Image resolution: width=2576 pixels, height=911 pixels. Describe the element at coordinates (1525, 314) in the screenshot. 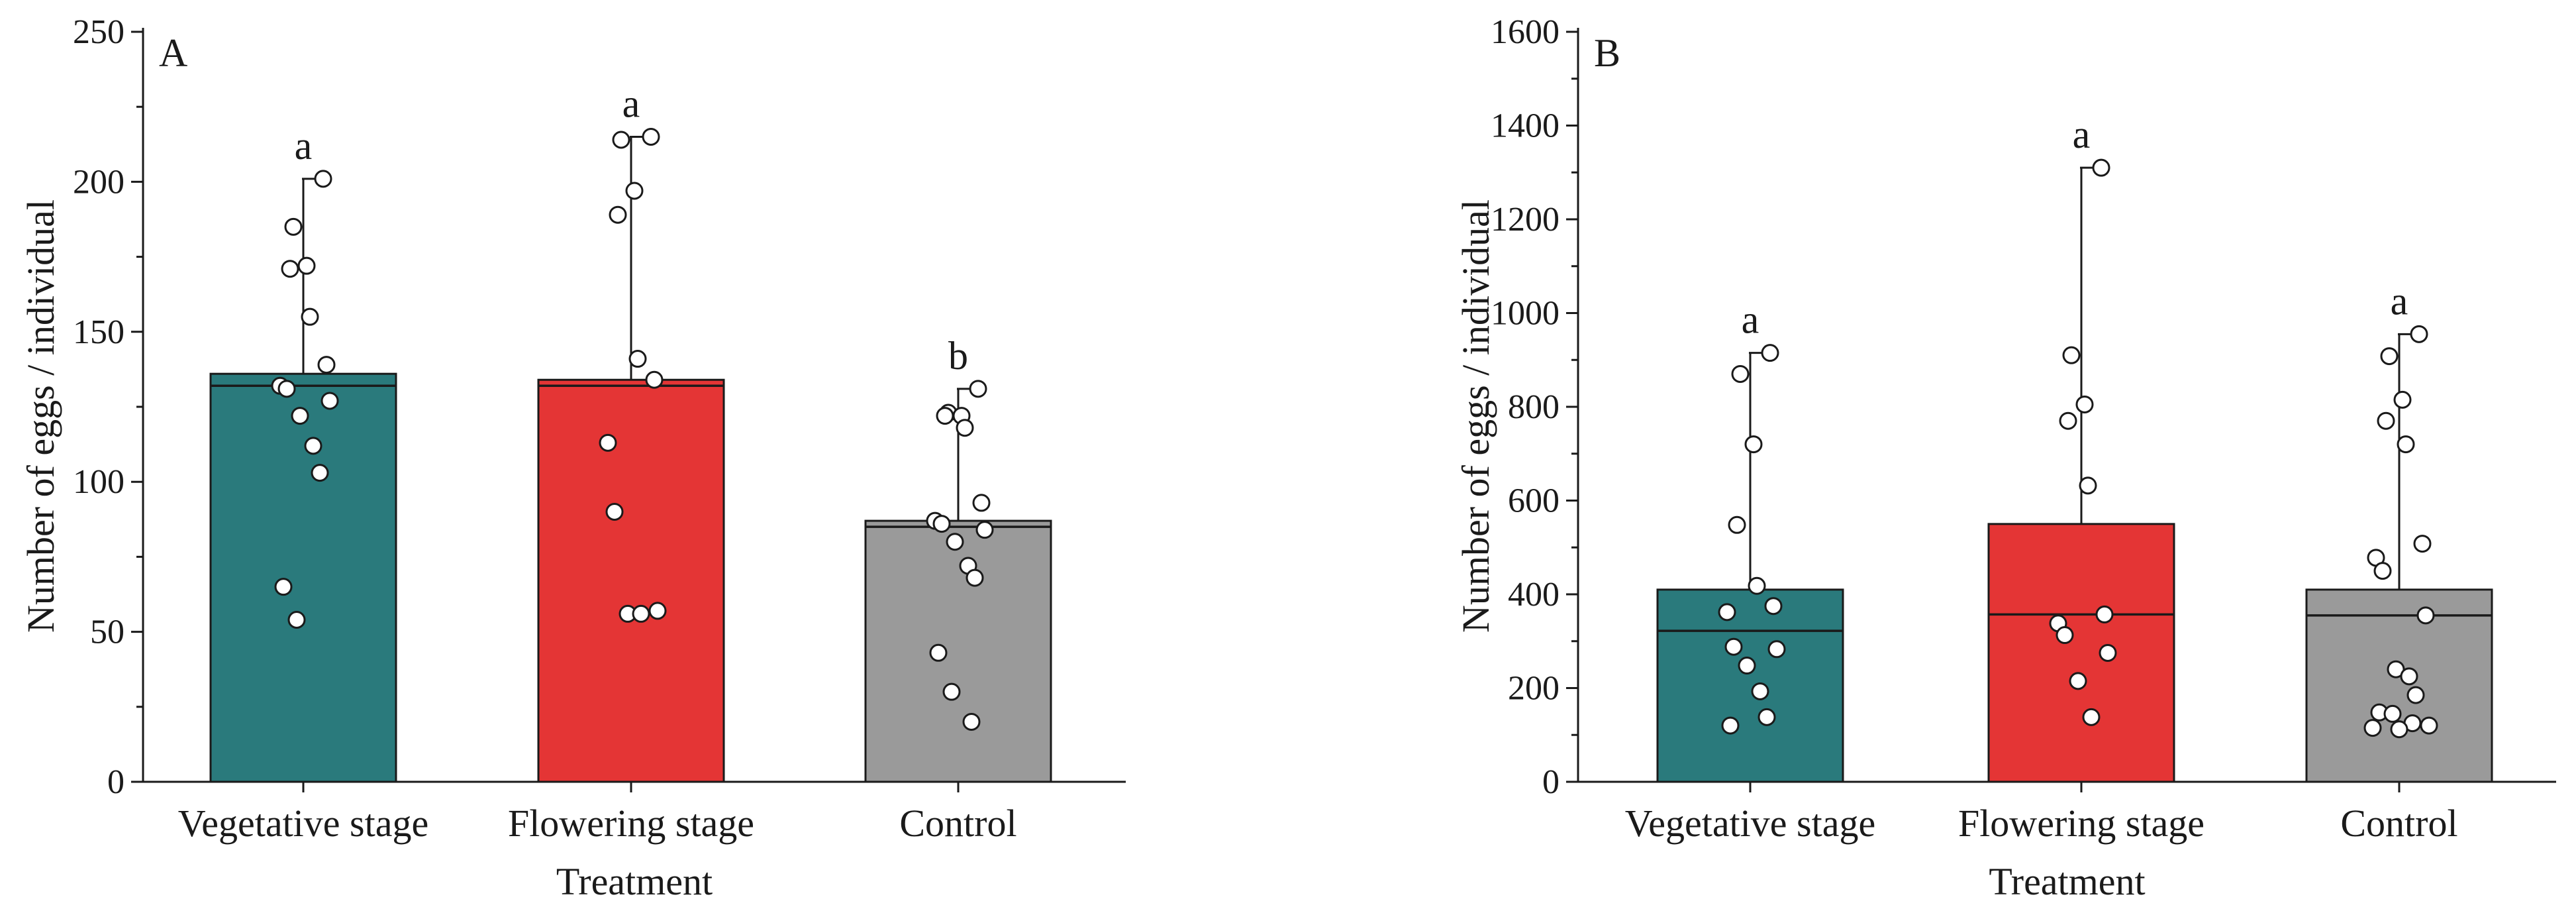

I see `y-tick-label: 1000` at that location.